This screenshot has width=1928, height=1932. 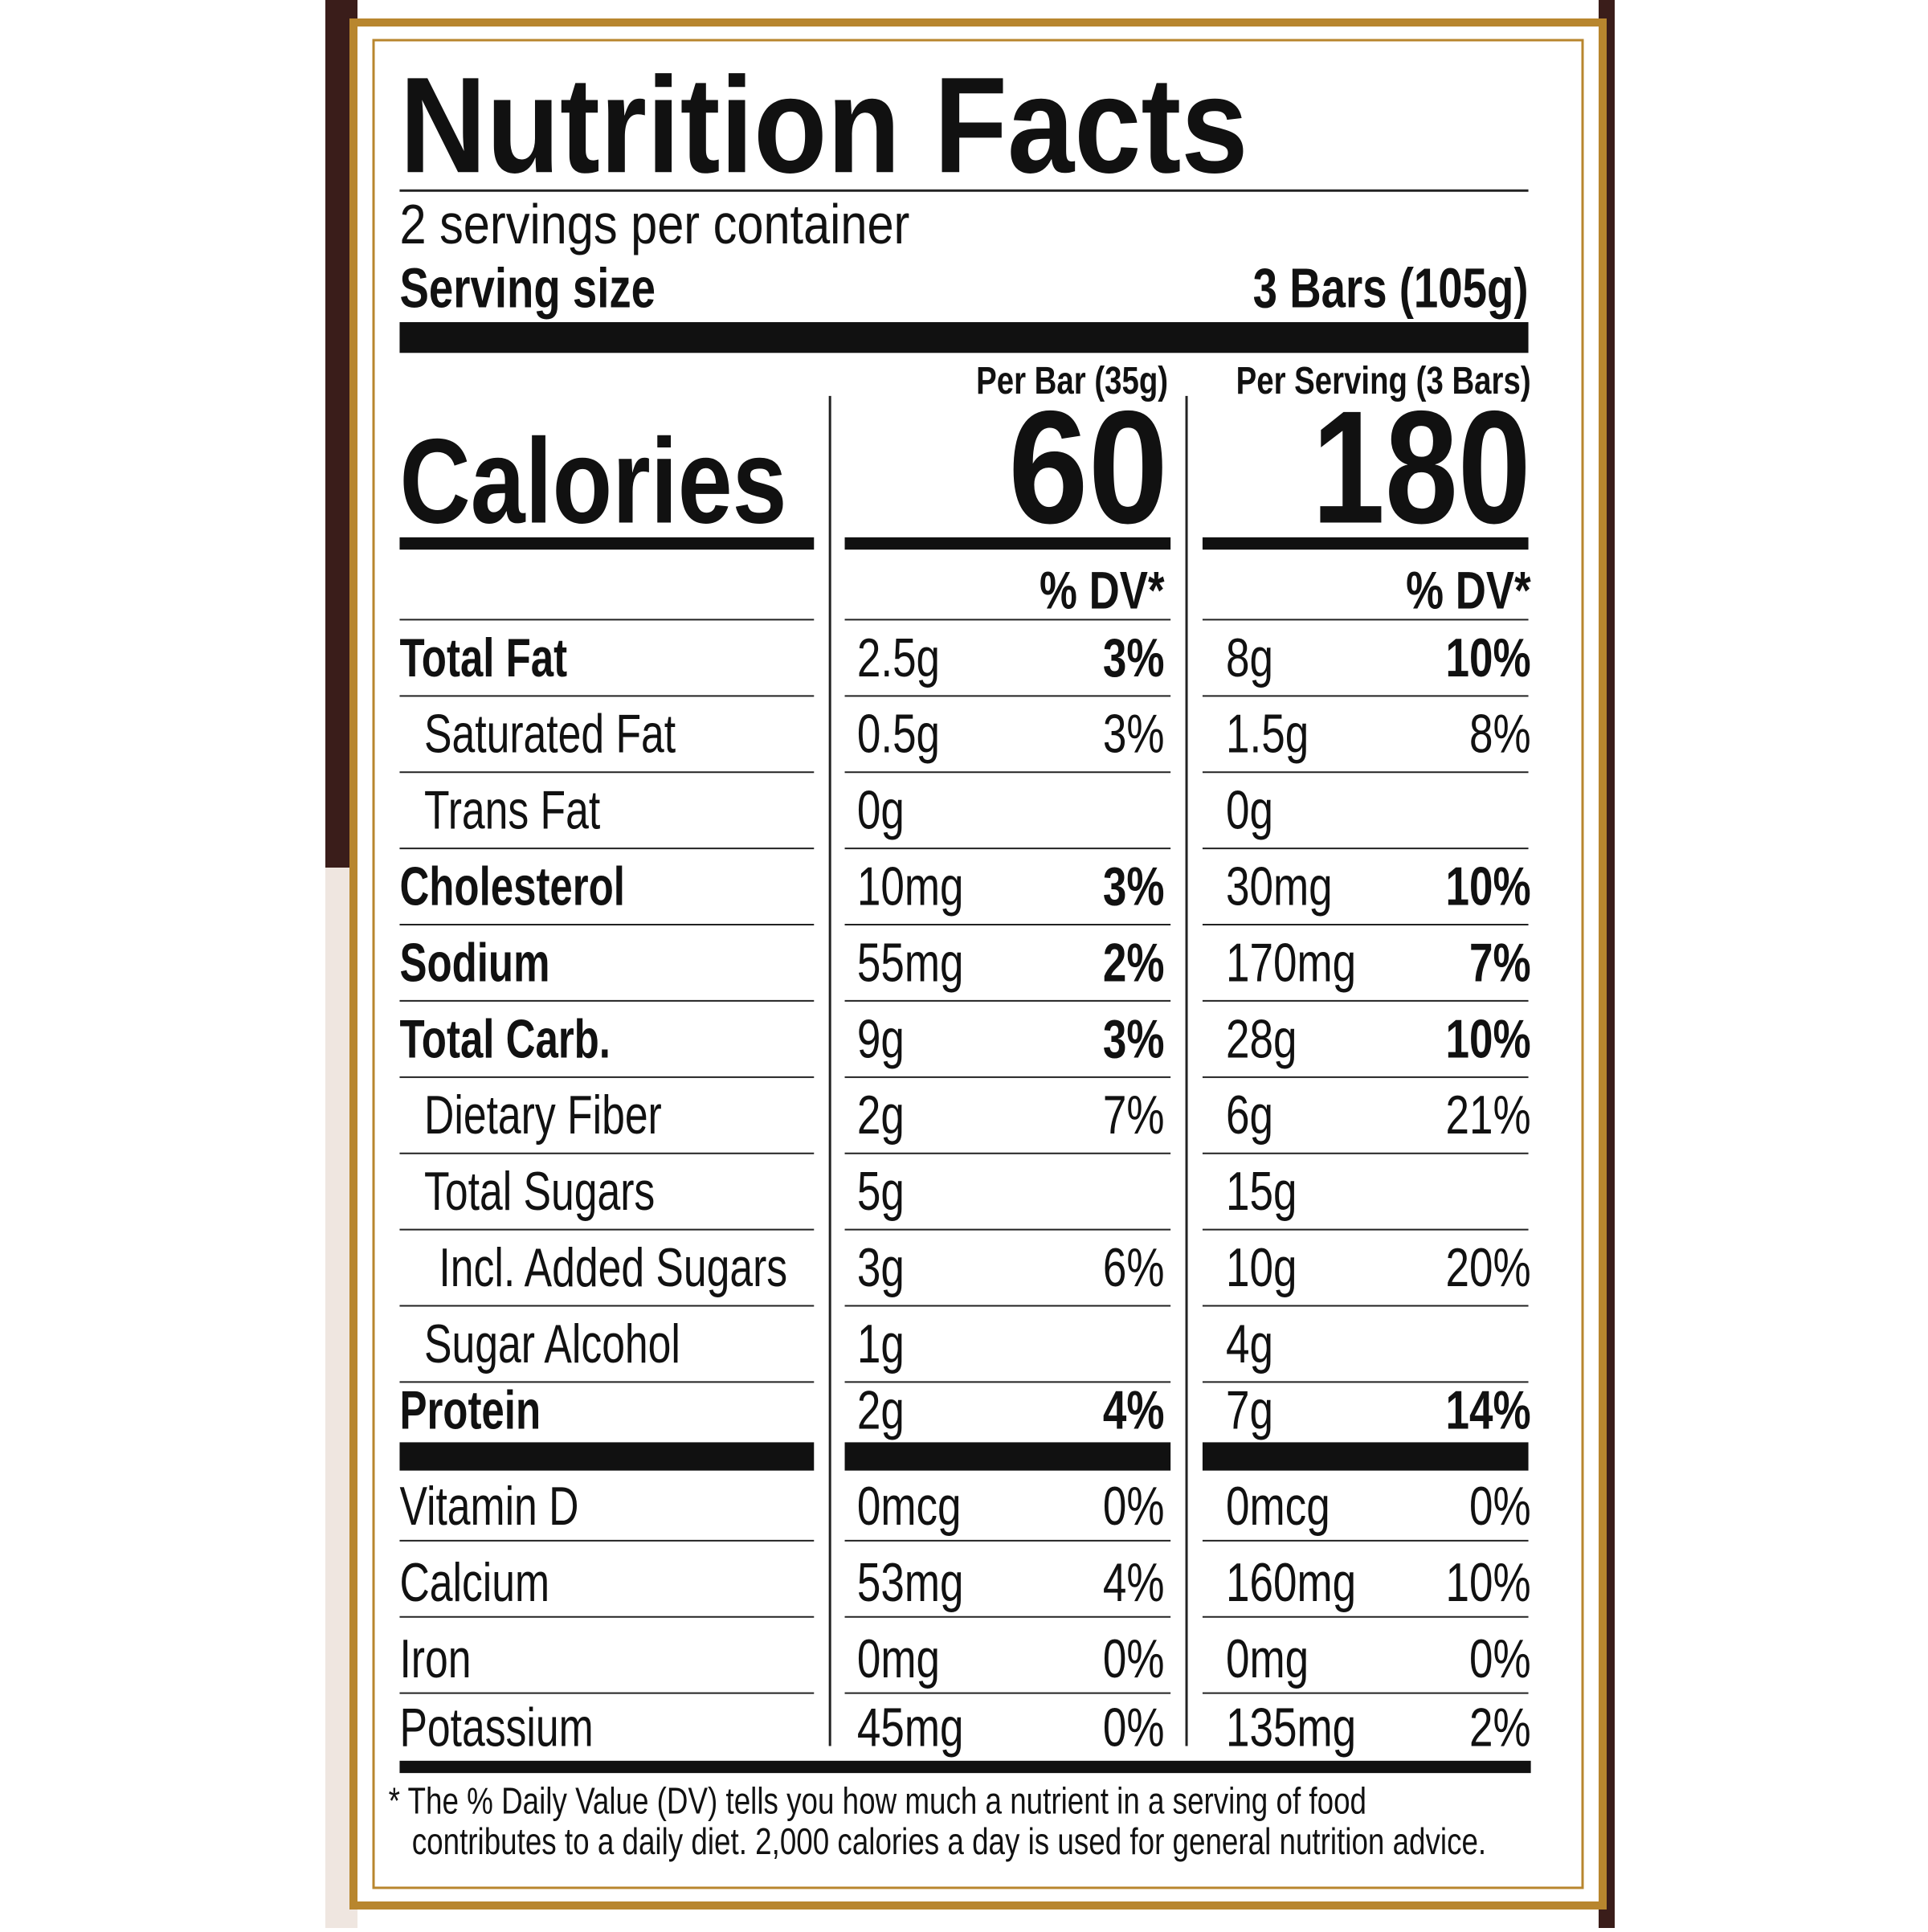 What do you see at coordinates (1261, 1038) in the screenshot?
I see `per-serving-amount: 28g` at bounding box center [1261, 1038].